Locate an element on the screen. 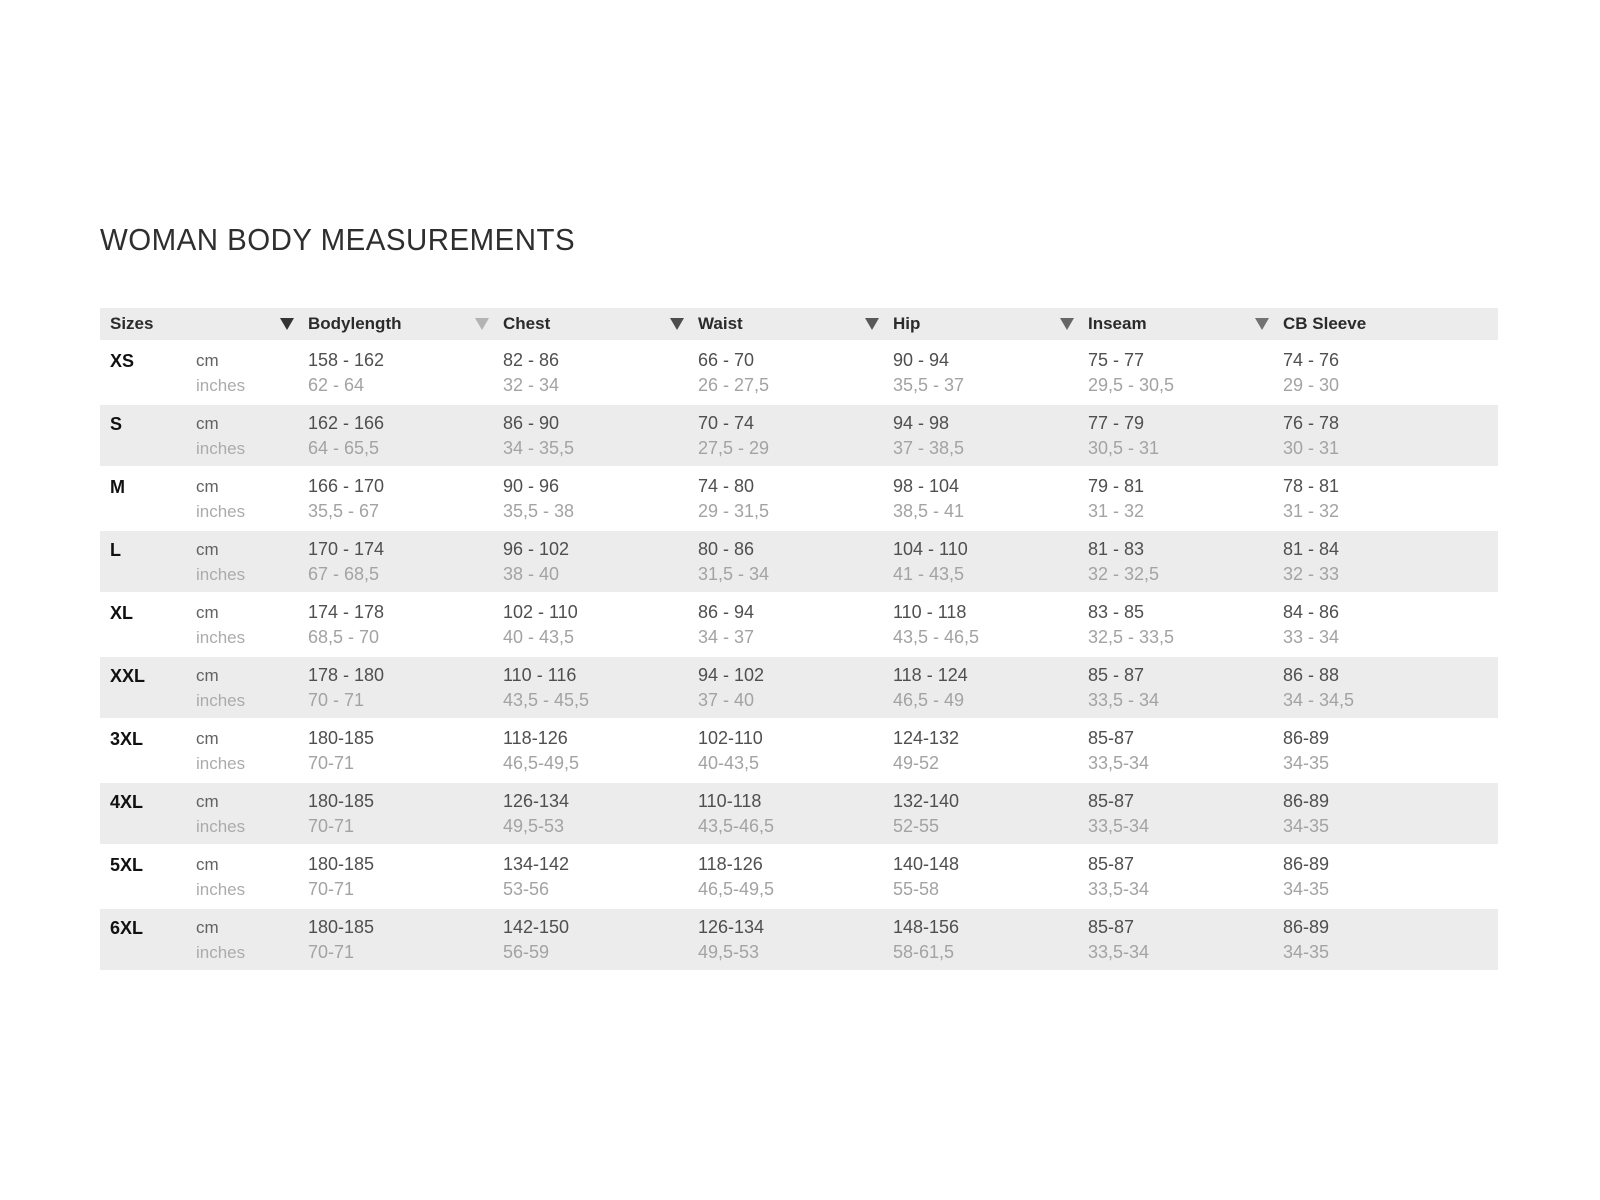  measurement-cell: 102-110 40-43,5 is located at coordinates (767, 750).